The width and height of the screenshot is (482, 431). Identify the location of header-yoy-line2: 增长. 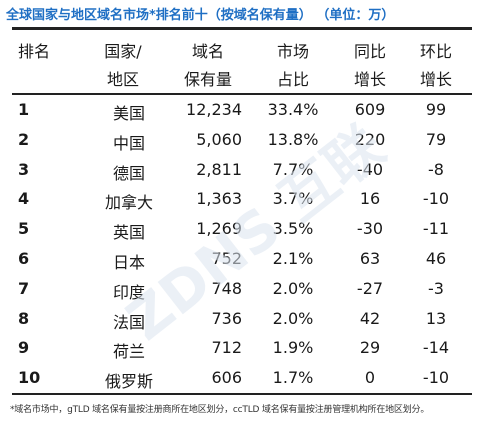
(369, 79).